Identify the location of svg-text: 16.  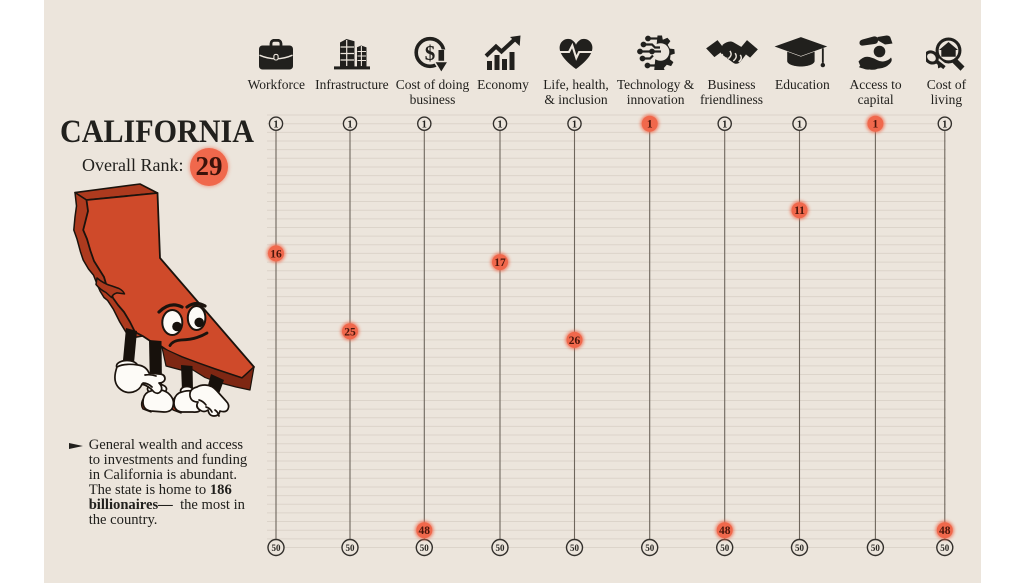
(276, 254).